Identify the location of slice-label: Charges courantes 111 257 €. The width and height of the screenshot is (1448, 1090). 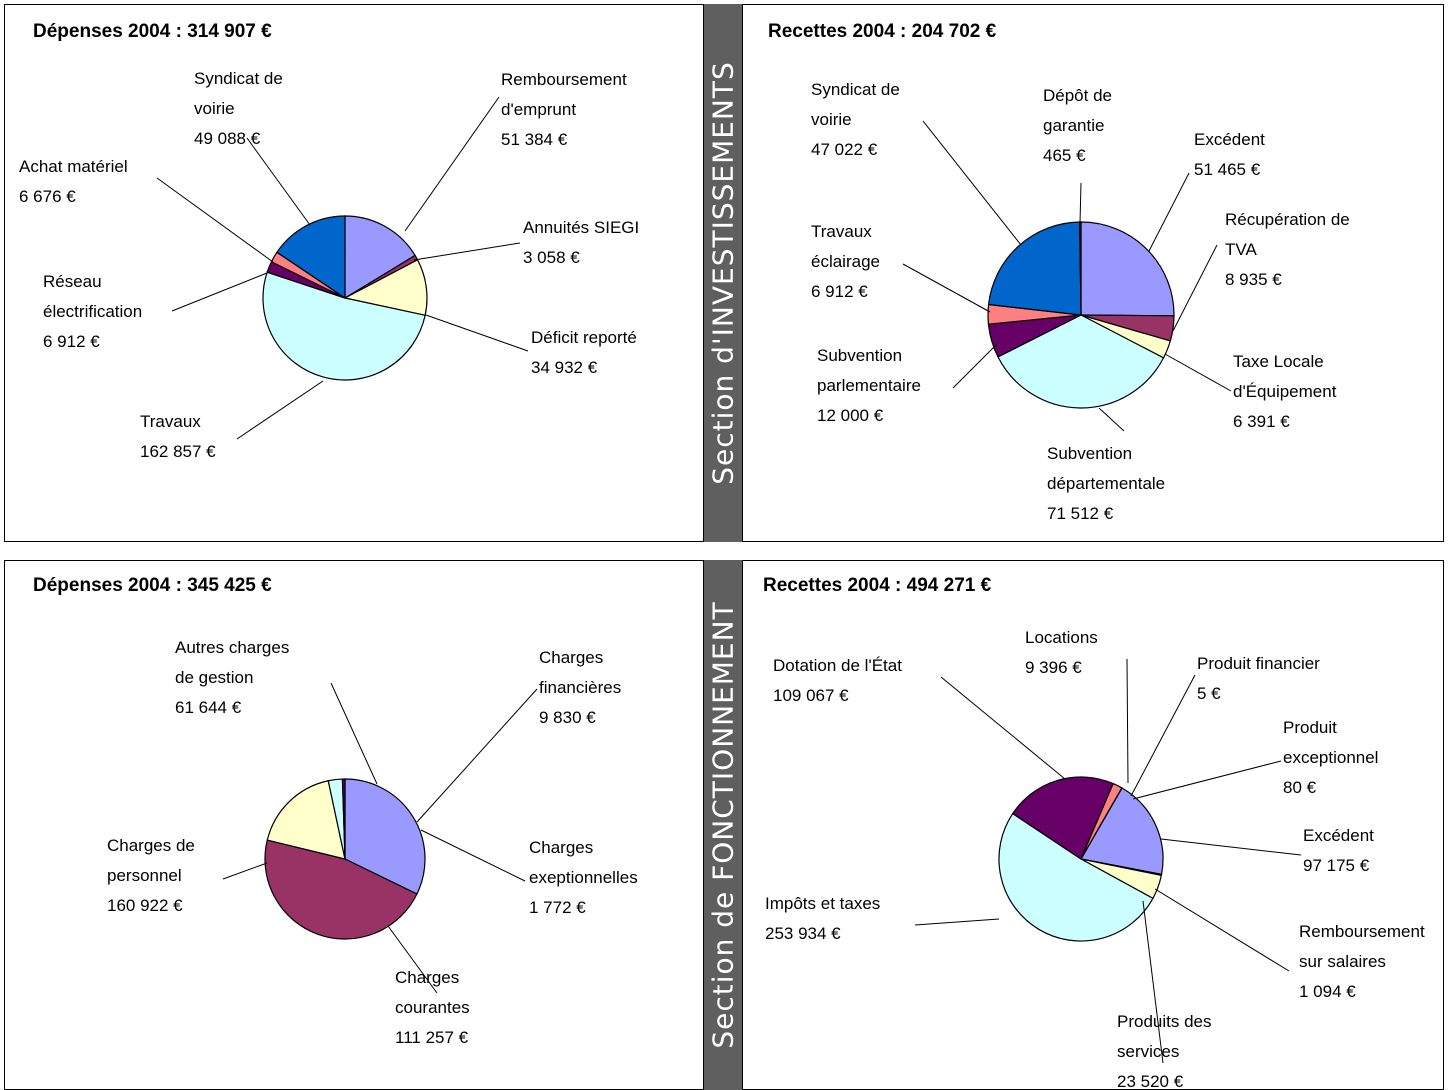
(432, 1007).